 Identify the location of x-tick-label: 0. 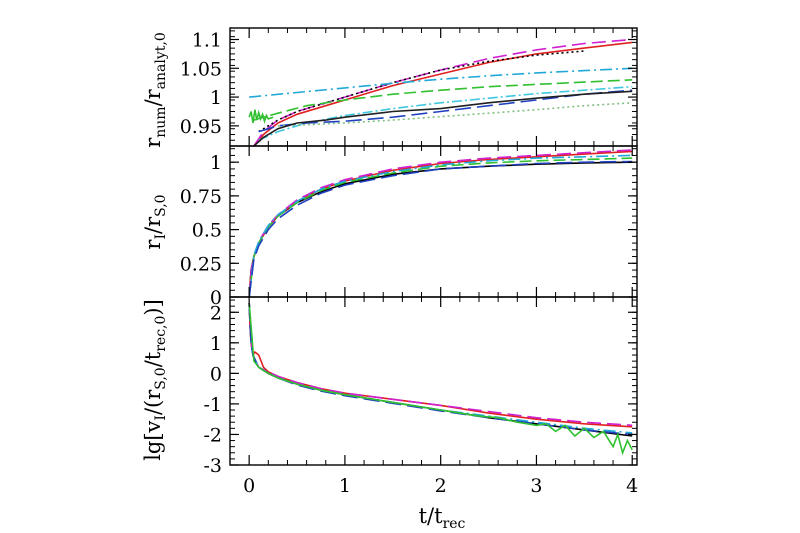
(249, 486).